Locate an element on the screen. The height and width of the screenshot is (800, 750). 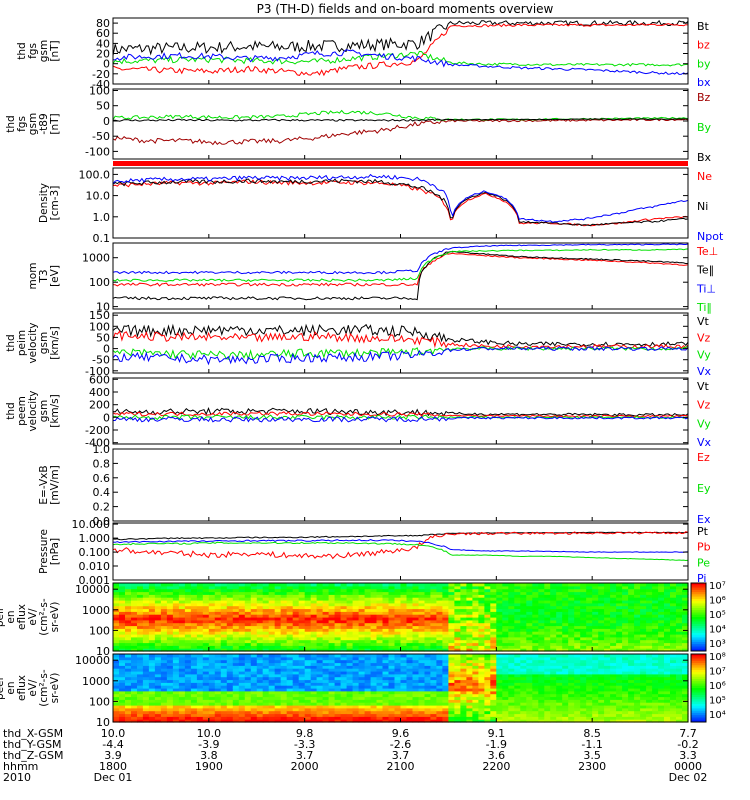
x-annotation-row-label: thd_Y-GSM is located at coordinates (32, 744).